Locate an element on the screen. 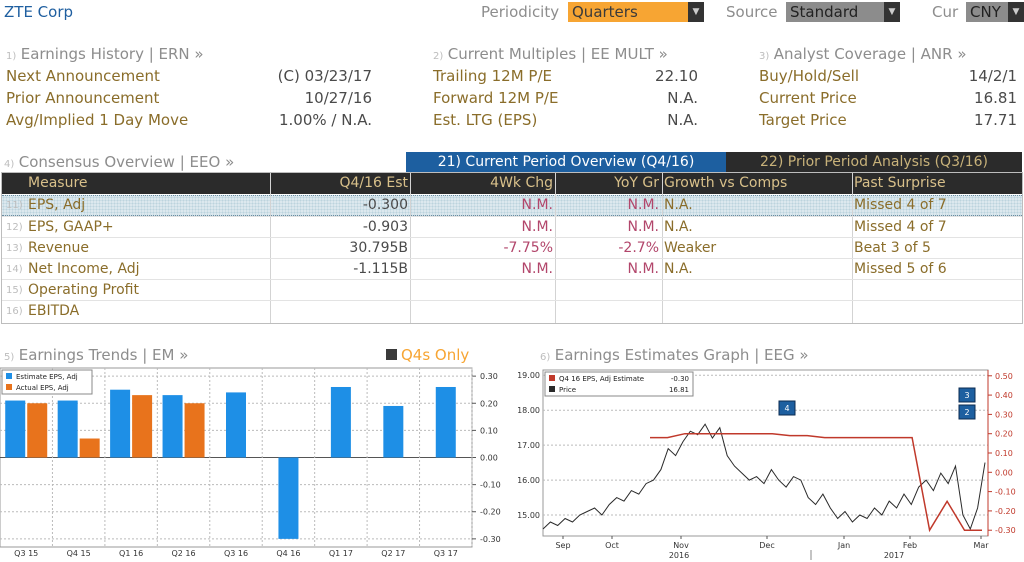  event-marker-label: 2 is located at coordinates (966, 412).